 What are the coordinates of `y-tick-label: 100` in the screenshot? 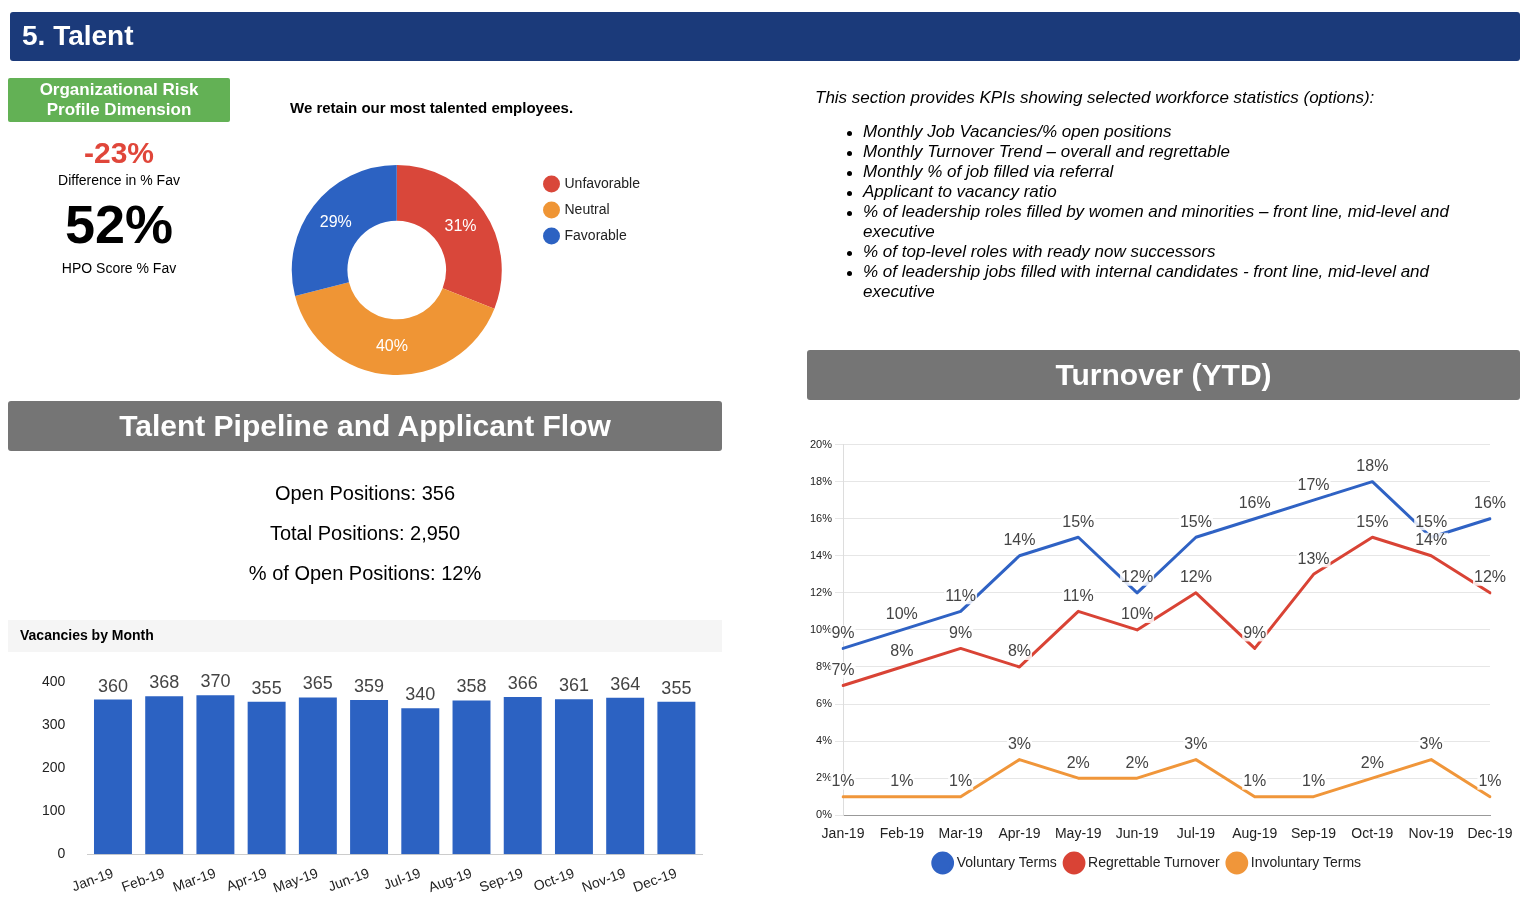 It's located at (54, 810).